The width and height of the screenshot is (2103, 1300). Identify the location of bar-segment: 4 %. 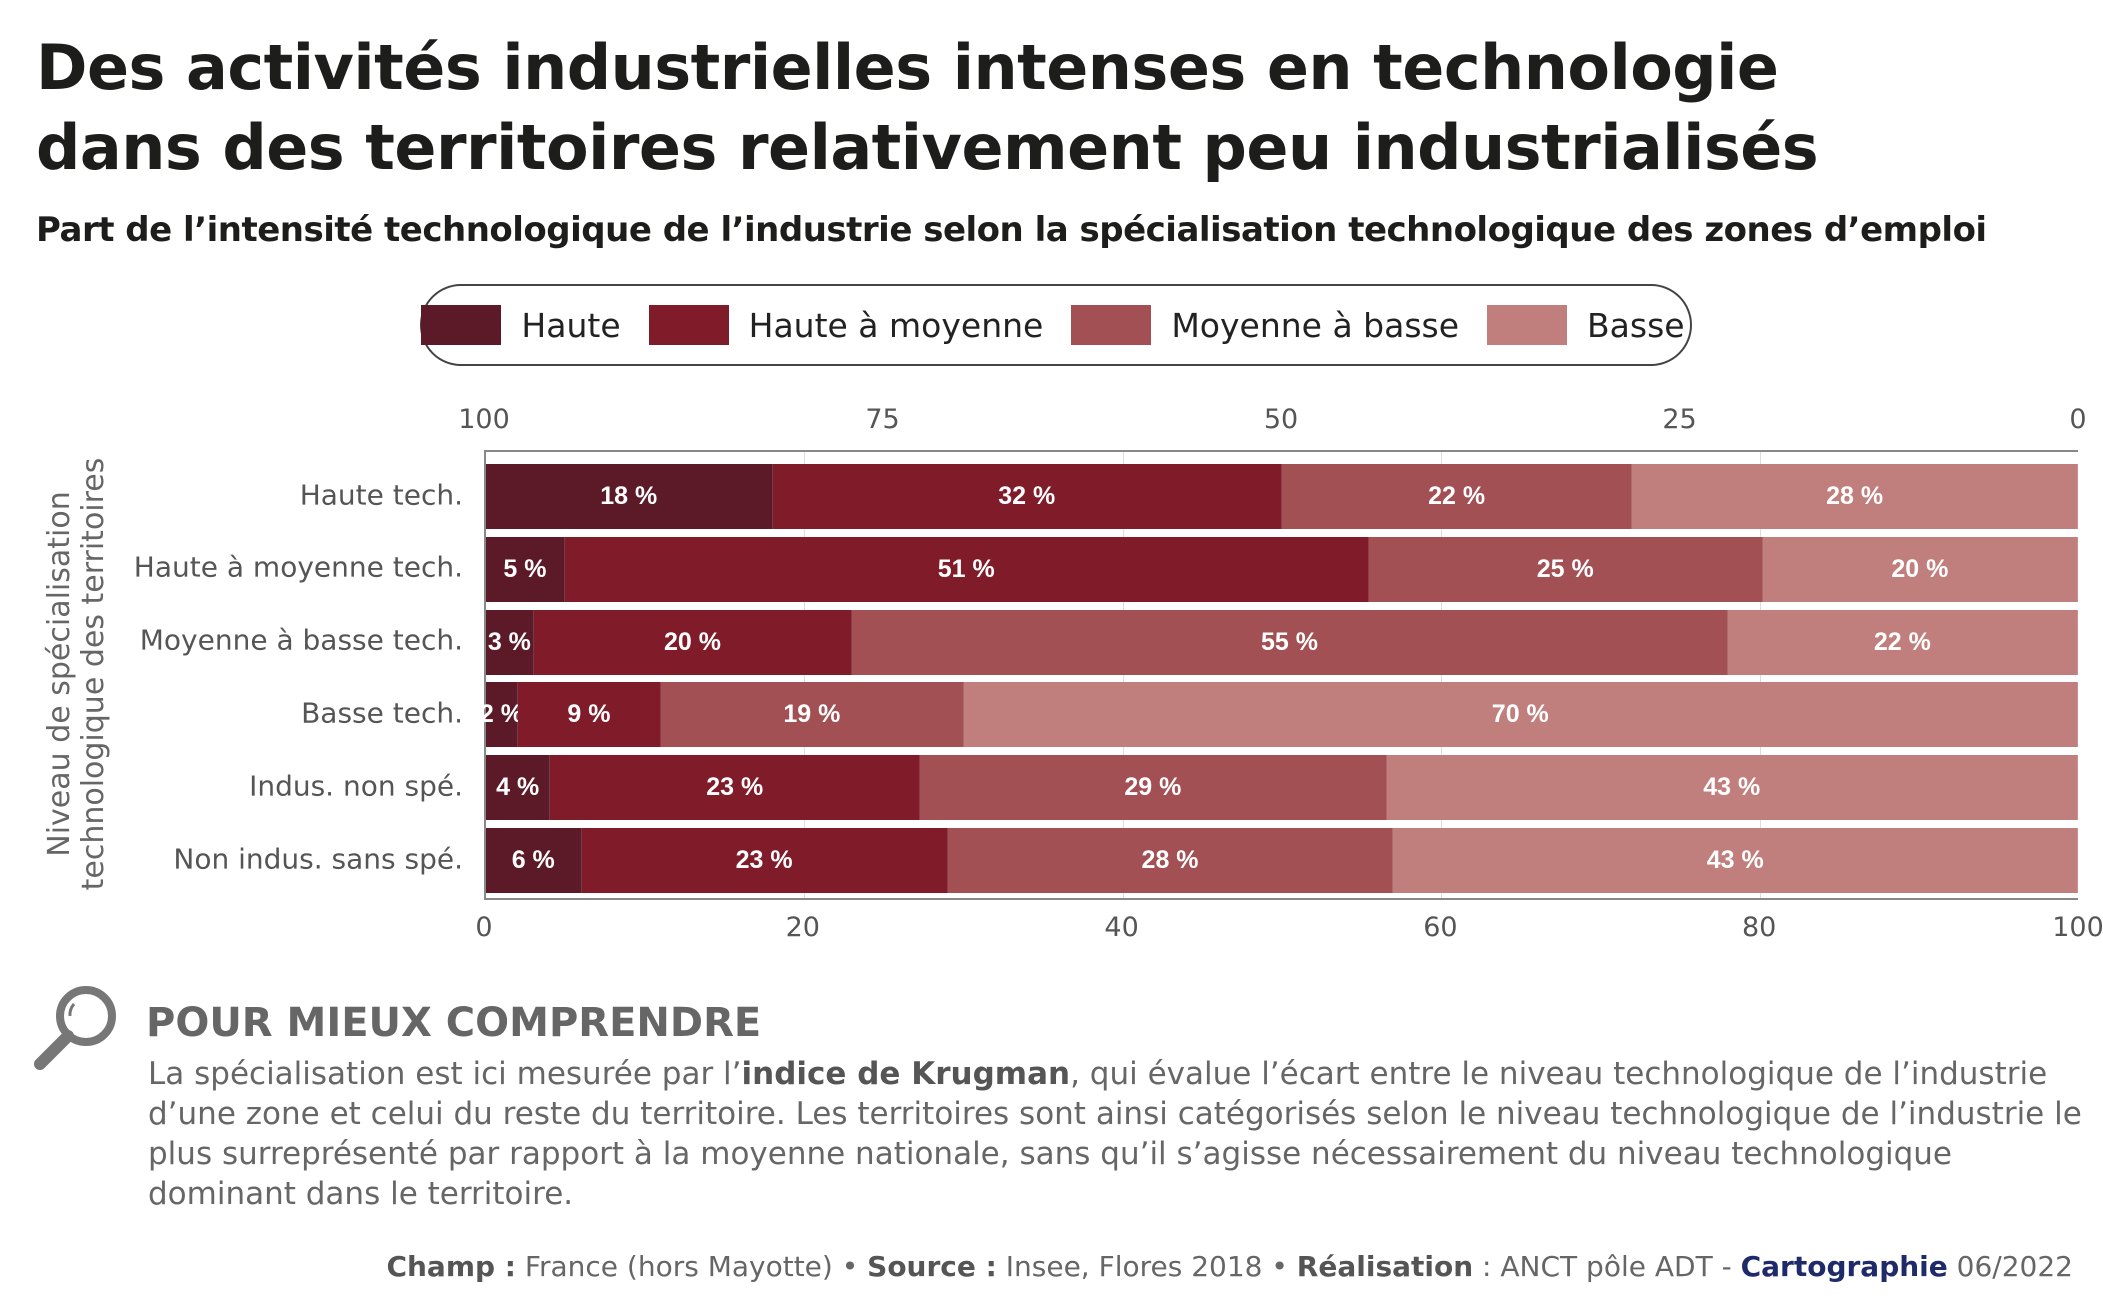
(518, 788).